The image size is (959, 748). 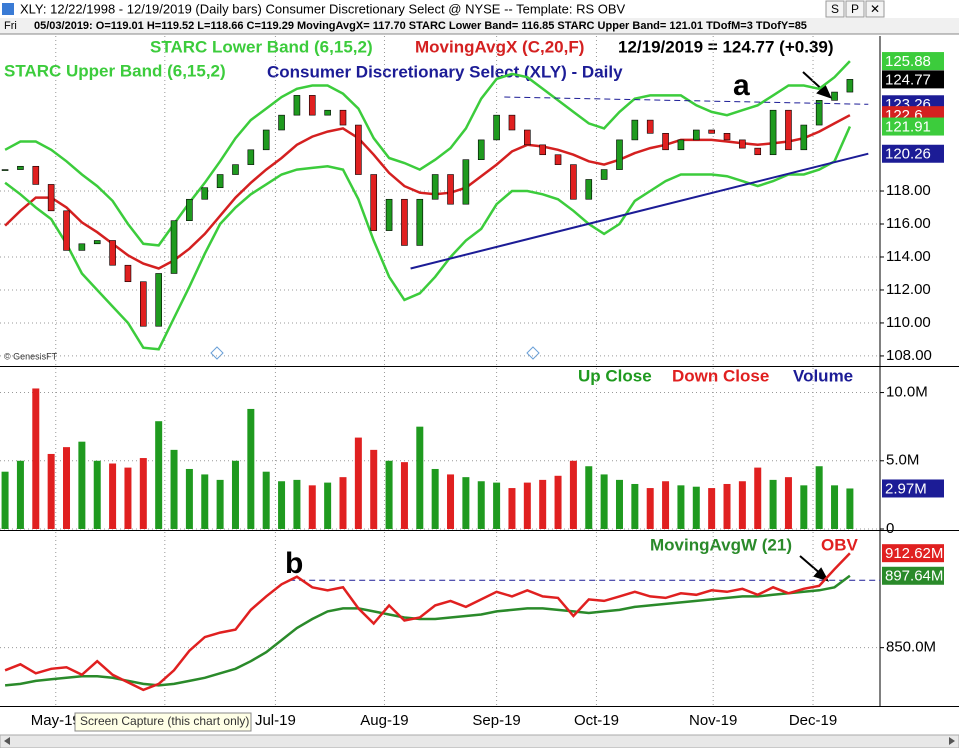 I want to click on x-tick-label: Sep-19, so click(x=496, y=720).